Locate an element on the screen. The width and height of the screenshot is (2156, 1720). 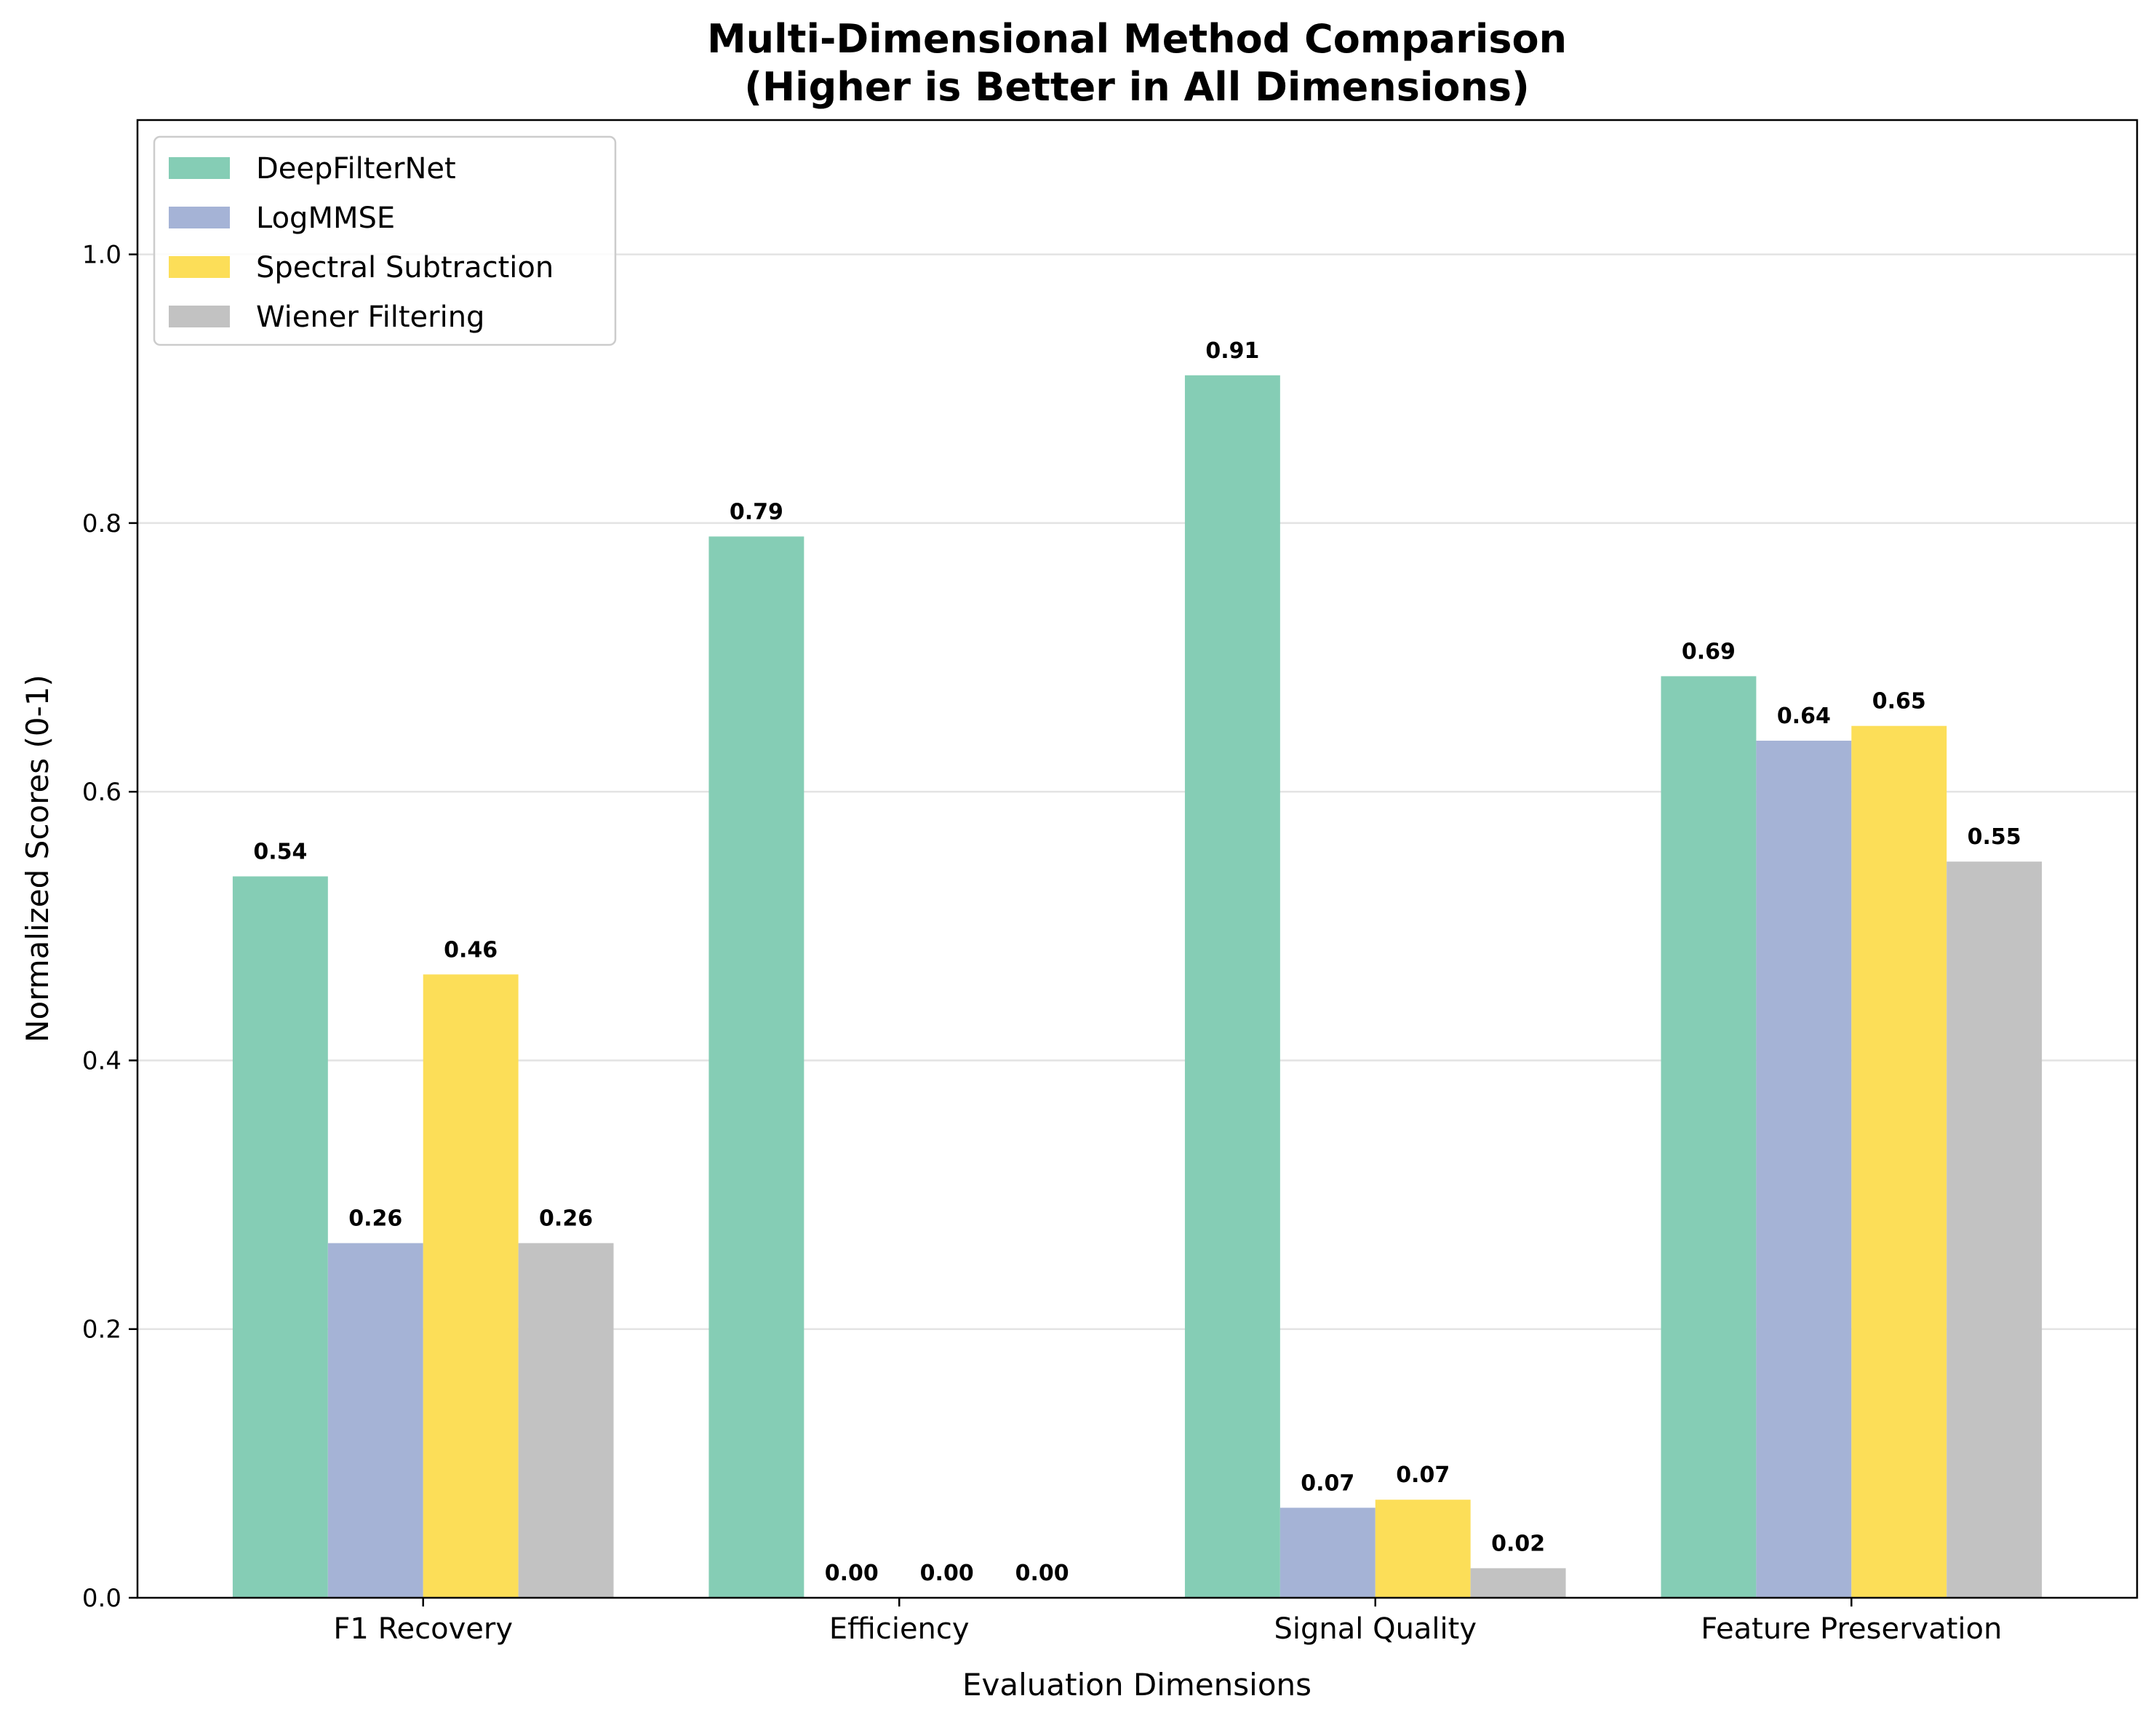
x-tick-label: Efficiency is located at coordinates (899, 1629).